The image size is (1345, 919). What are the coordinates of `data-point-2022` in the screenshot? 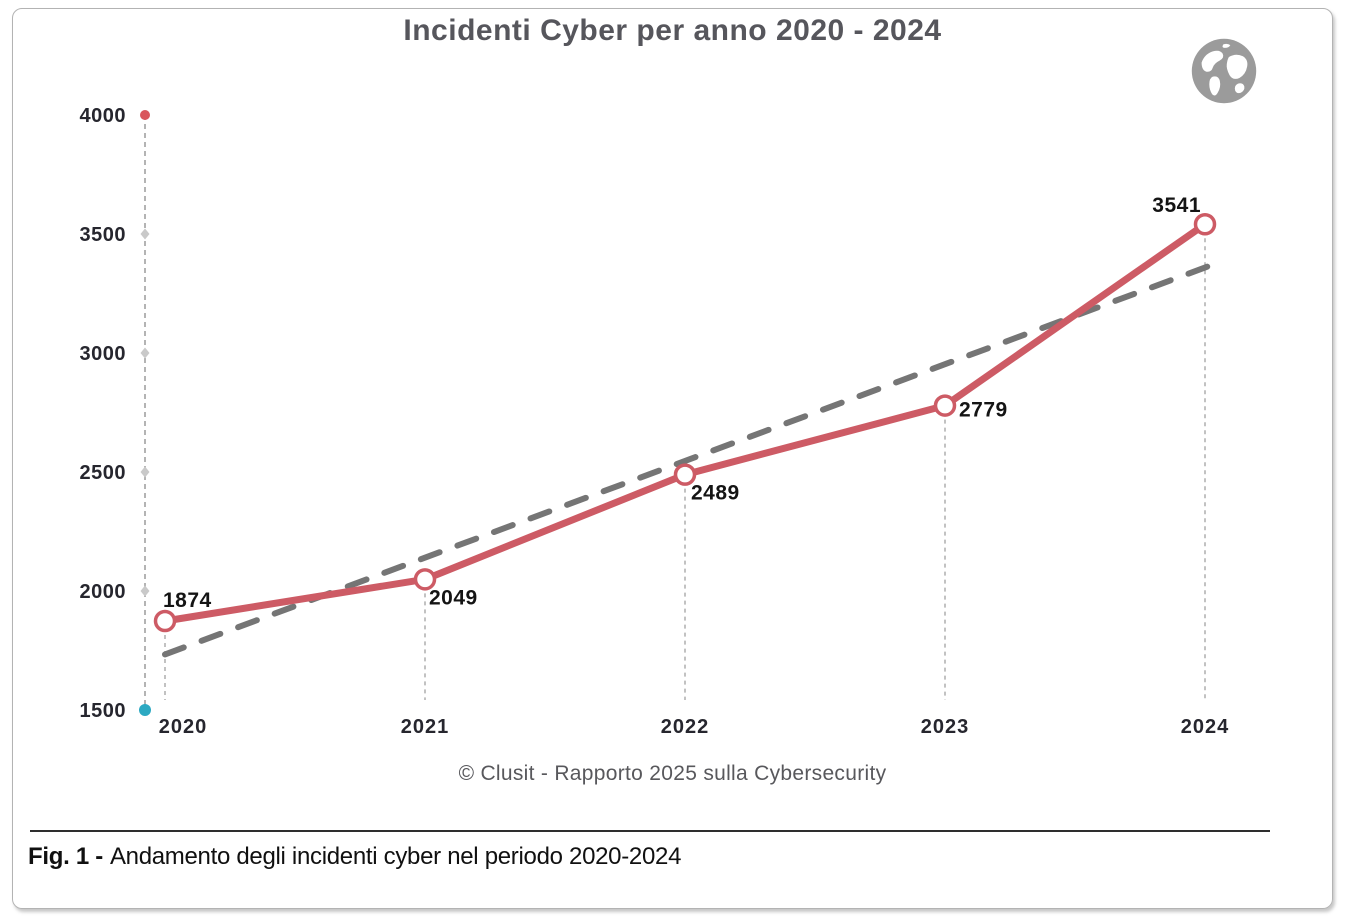 It's located at (685, 474).